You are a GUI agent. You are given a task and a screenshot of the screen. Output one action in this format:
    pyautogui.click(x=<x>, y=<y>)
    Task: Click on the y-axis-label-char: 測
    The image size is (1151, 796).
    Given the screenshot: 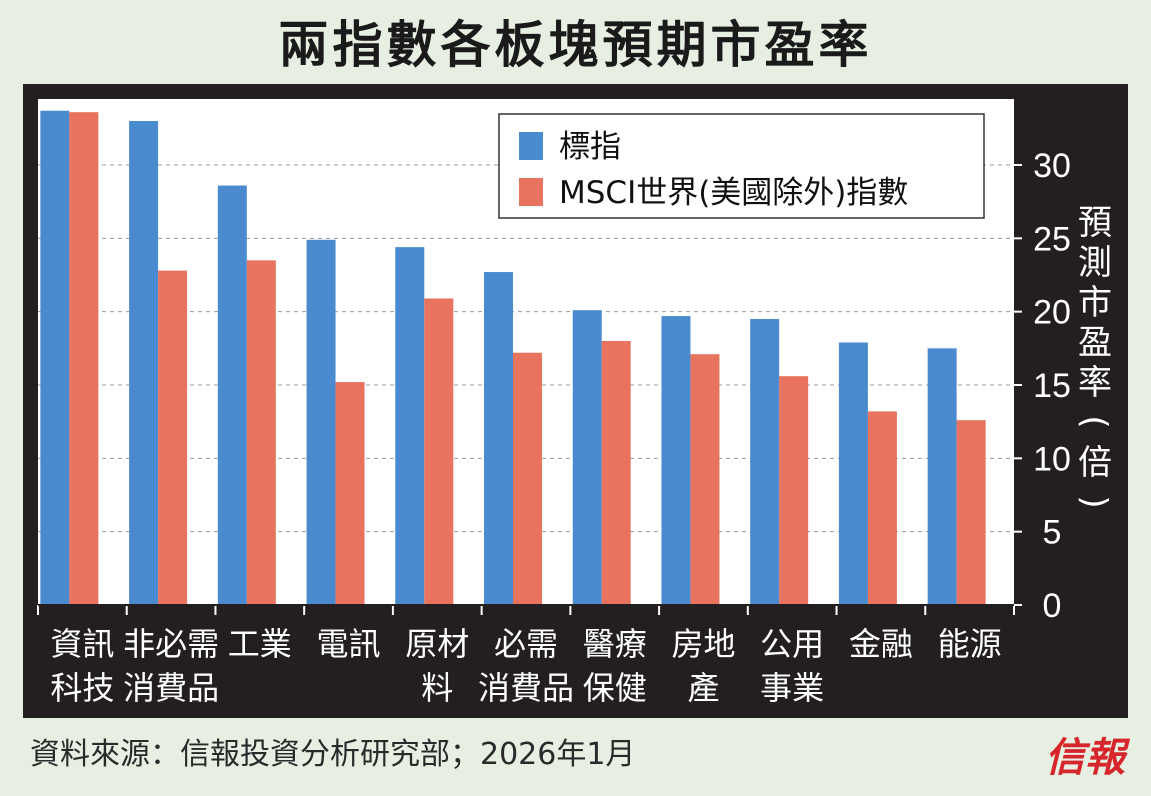 What is the action you would take?
    pyautogui.click(x=1095, y=263)
    